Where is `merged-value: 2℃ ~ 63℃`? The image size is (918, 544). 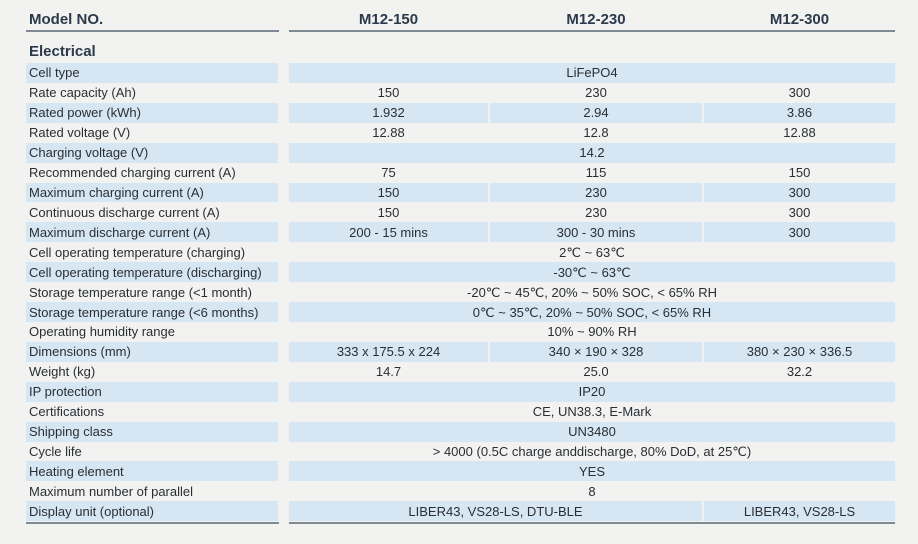 merged-value: 2℃ ~ 63℃ is located at coordinates (592, 252).